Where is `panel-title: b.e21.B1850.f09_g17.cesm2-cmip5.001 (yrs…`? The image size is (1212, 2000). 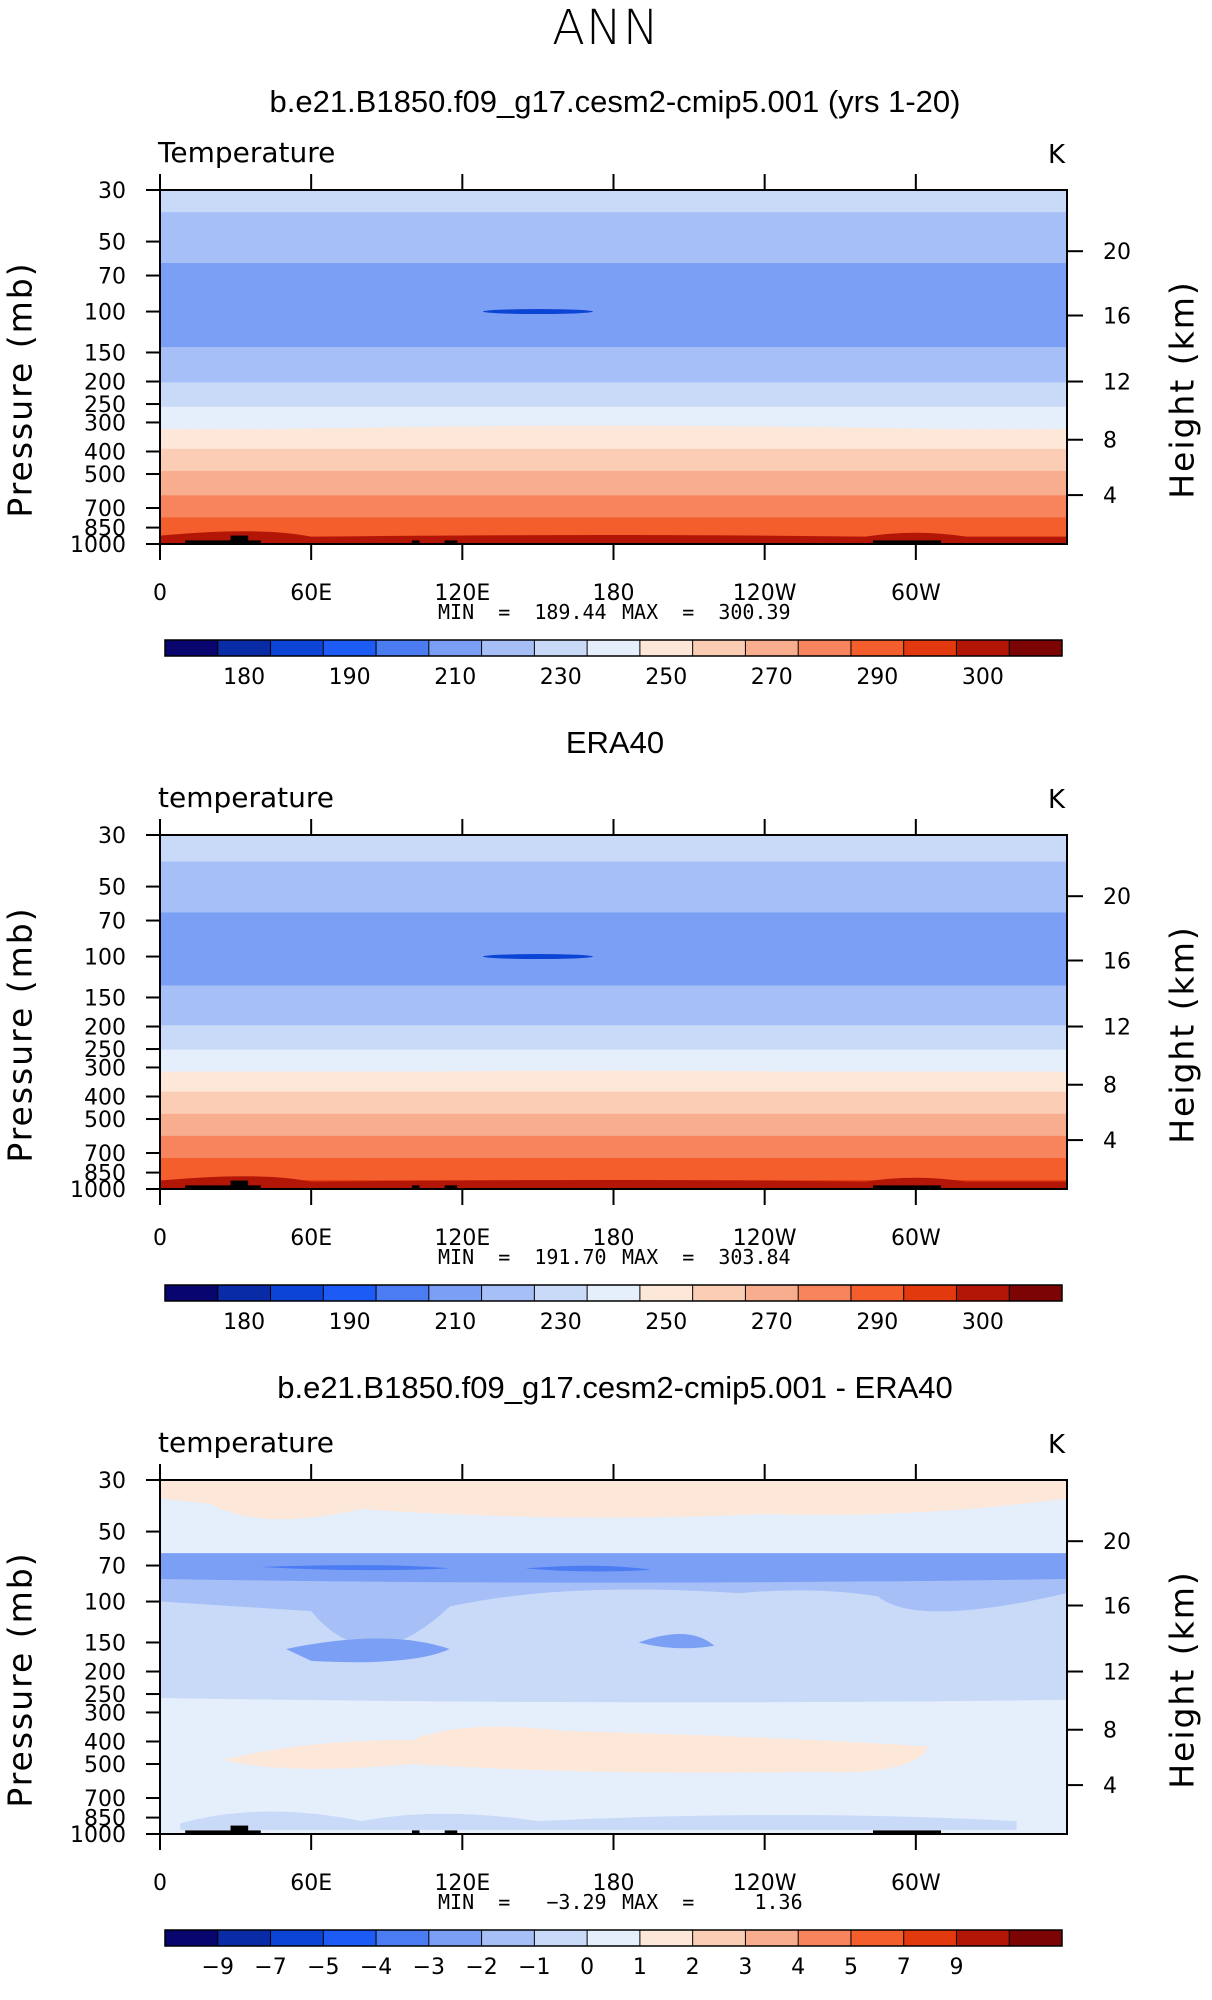 panel-title: b.e21.B1850.f09_g17.cesm2-cmip5.001 (yrs… is located at coordinates (615, 101).